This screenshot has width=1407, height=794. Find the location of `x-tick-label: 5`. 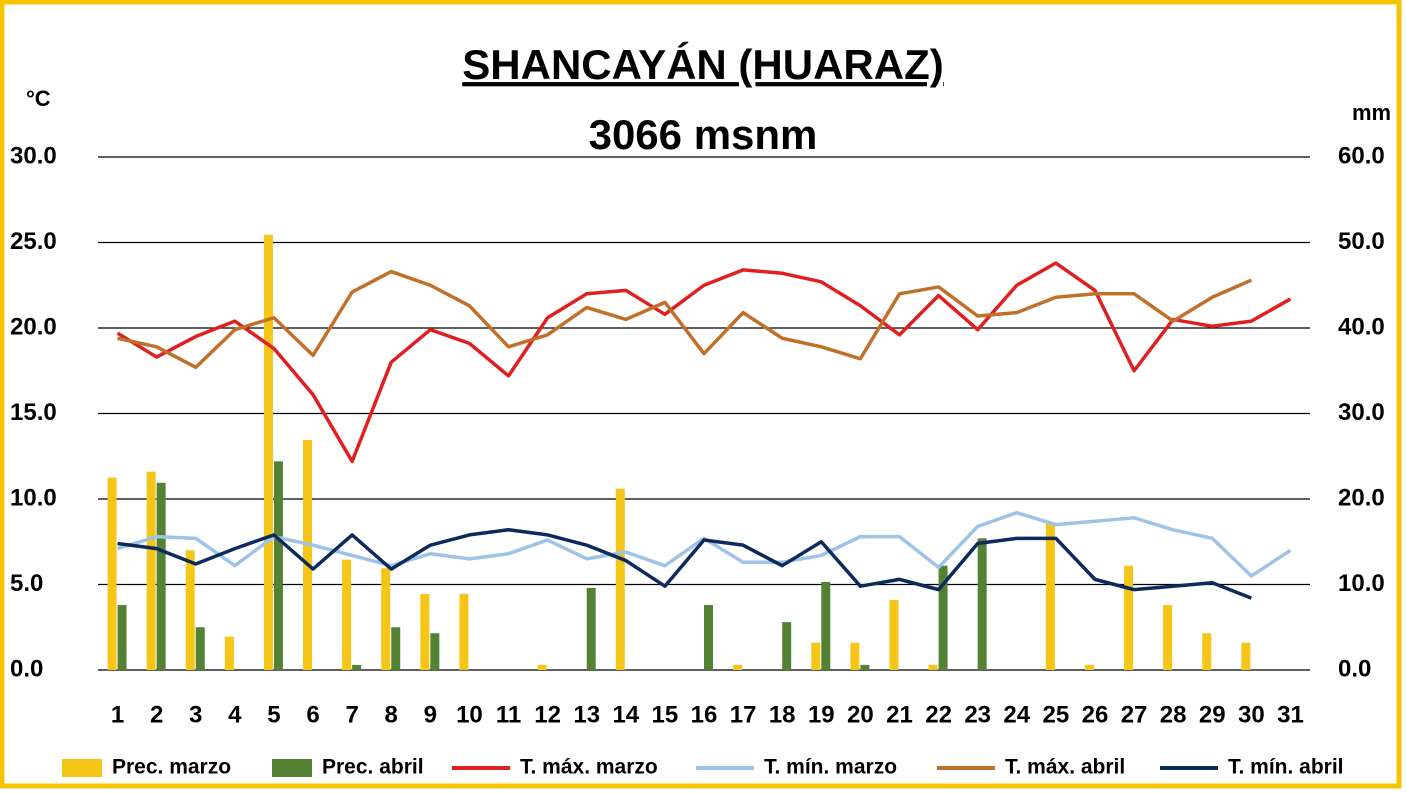

x-tick-label: 5 is located at coordinates (273, 714).